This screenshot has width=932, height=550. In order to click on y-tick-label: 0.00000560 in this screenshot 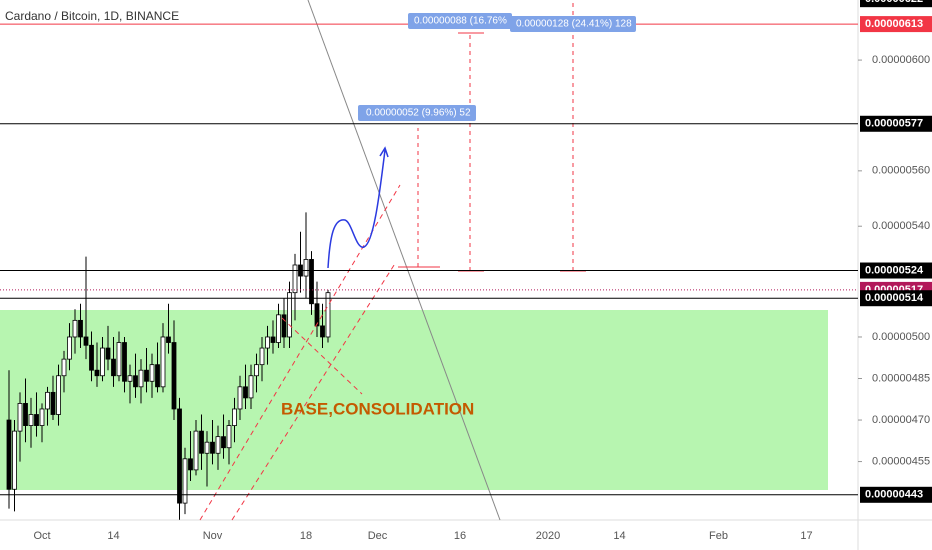, I will do `click(901, 171)`.